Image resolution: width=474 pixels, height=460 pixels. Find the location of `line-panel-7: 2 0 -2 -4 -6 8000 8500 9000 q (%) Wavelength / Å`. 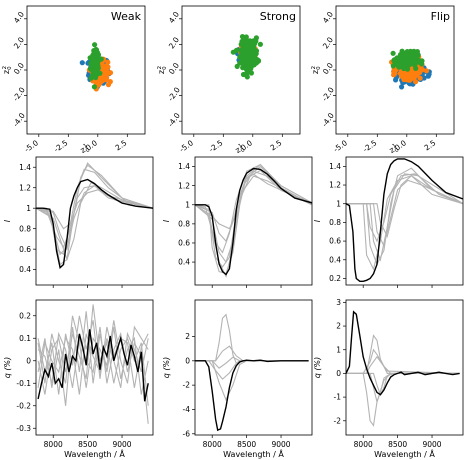

line-panel-7: 2 0 -2 -4 -6 8000 8500 9000 q (%) Wavelength / Å is located at coordinates (237, 379).